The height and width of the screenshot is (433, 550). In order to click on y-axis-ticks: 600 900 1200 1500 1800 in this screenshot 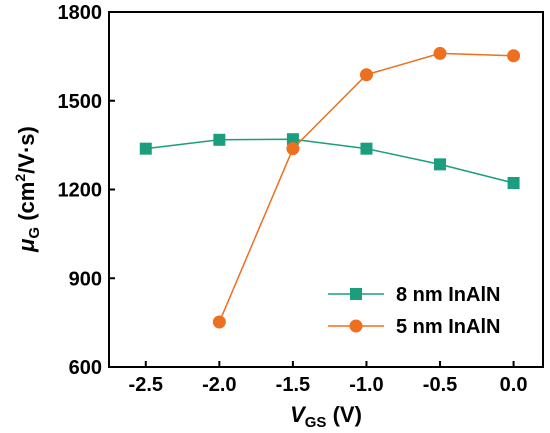, I will do `click(86, 190)`.